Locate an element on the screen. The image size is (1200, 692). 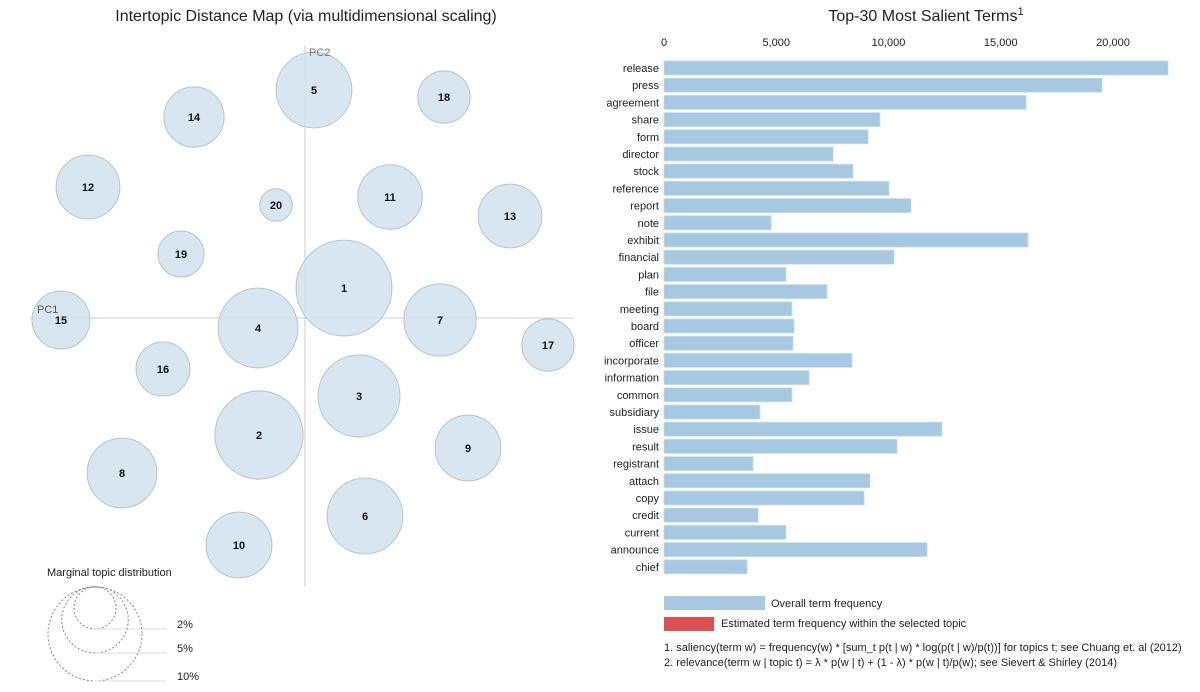
term-label: information is located at coordinates (632, 379).